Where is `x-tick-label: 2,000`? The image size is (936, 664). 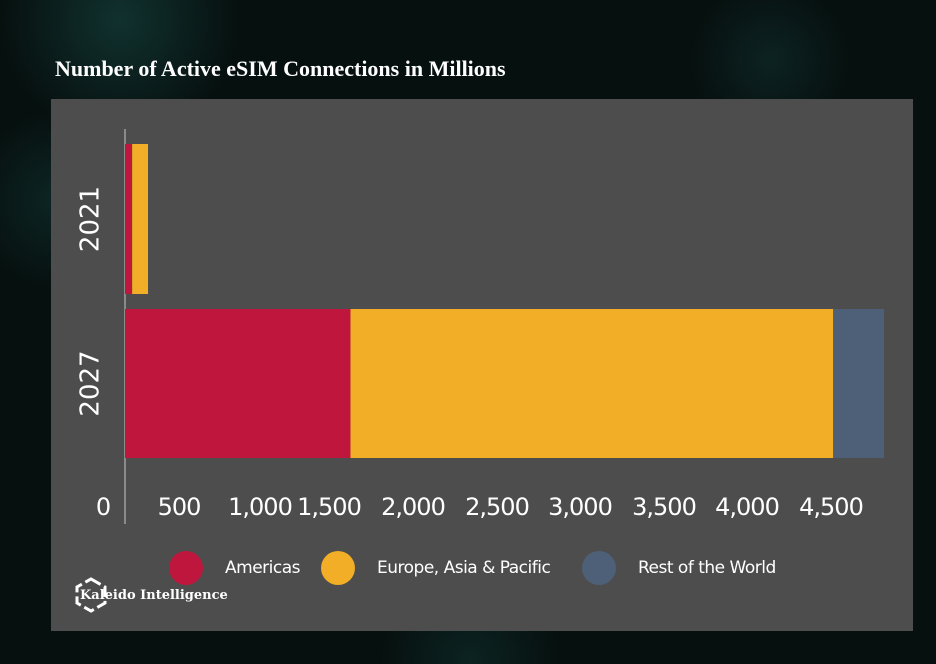
x-tick-label: 2,000 is located at coordinates (413, 507).